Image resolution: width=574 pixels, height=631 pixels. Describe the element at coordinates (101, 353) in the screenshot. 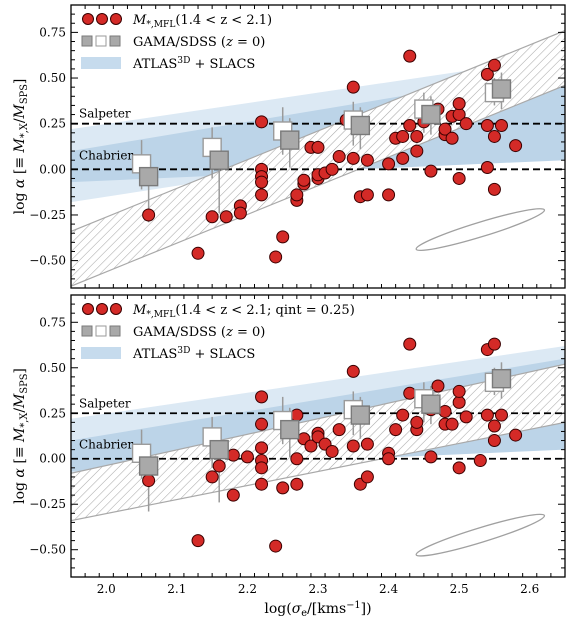

I see `legend-blue-band-marker` at that location.